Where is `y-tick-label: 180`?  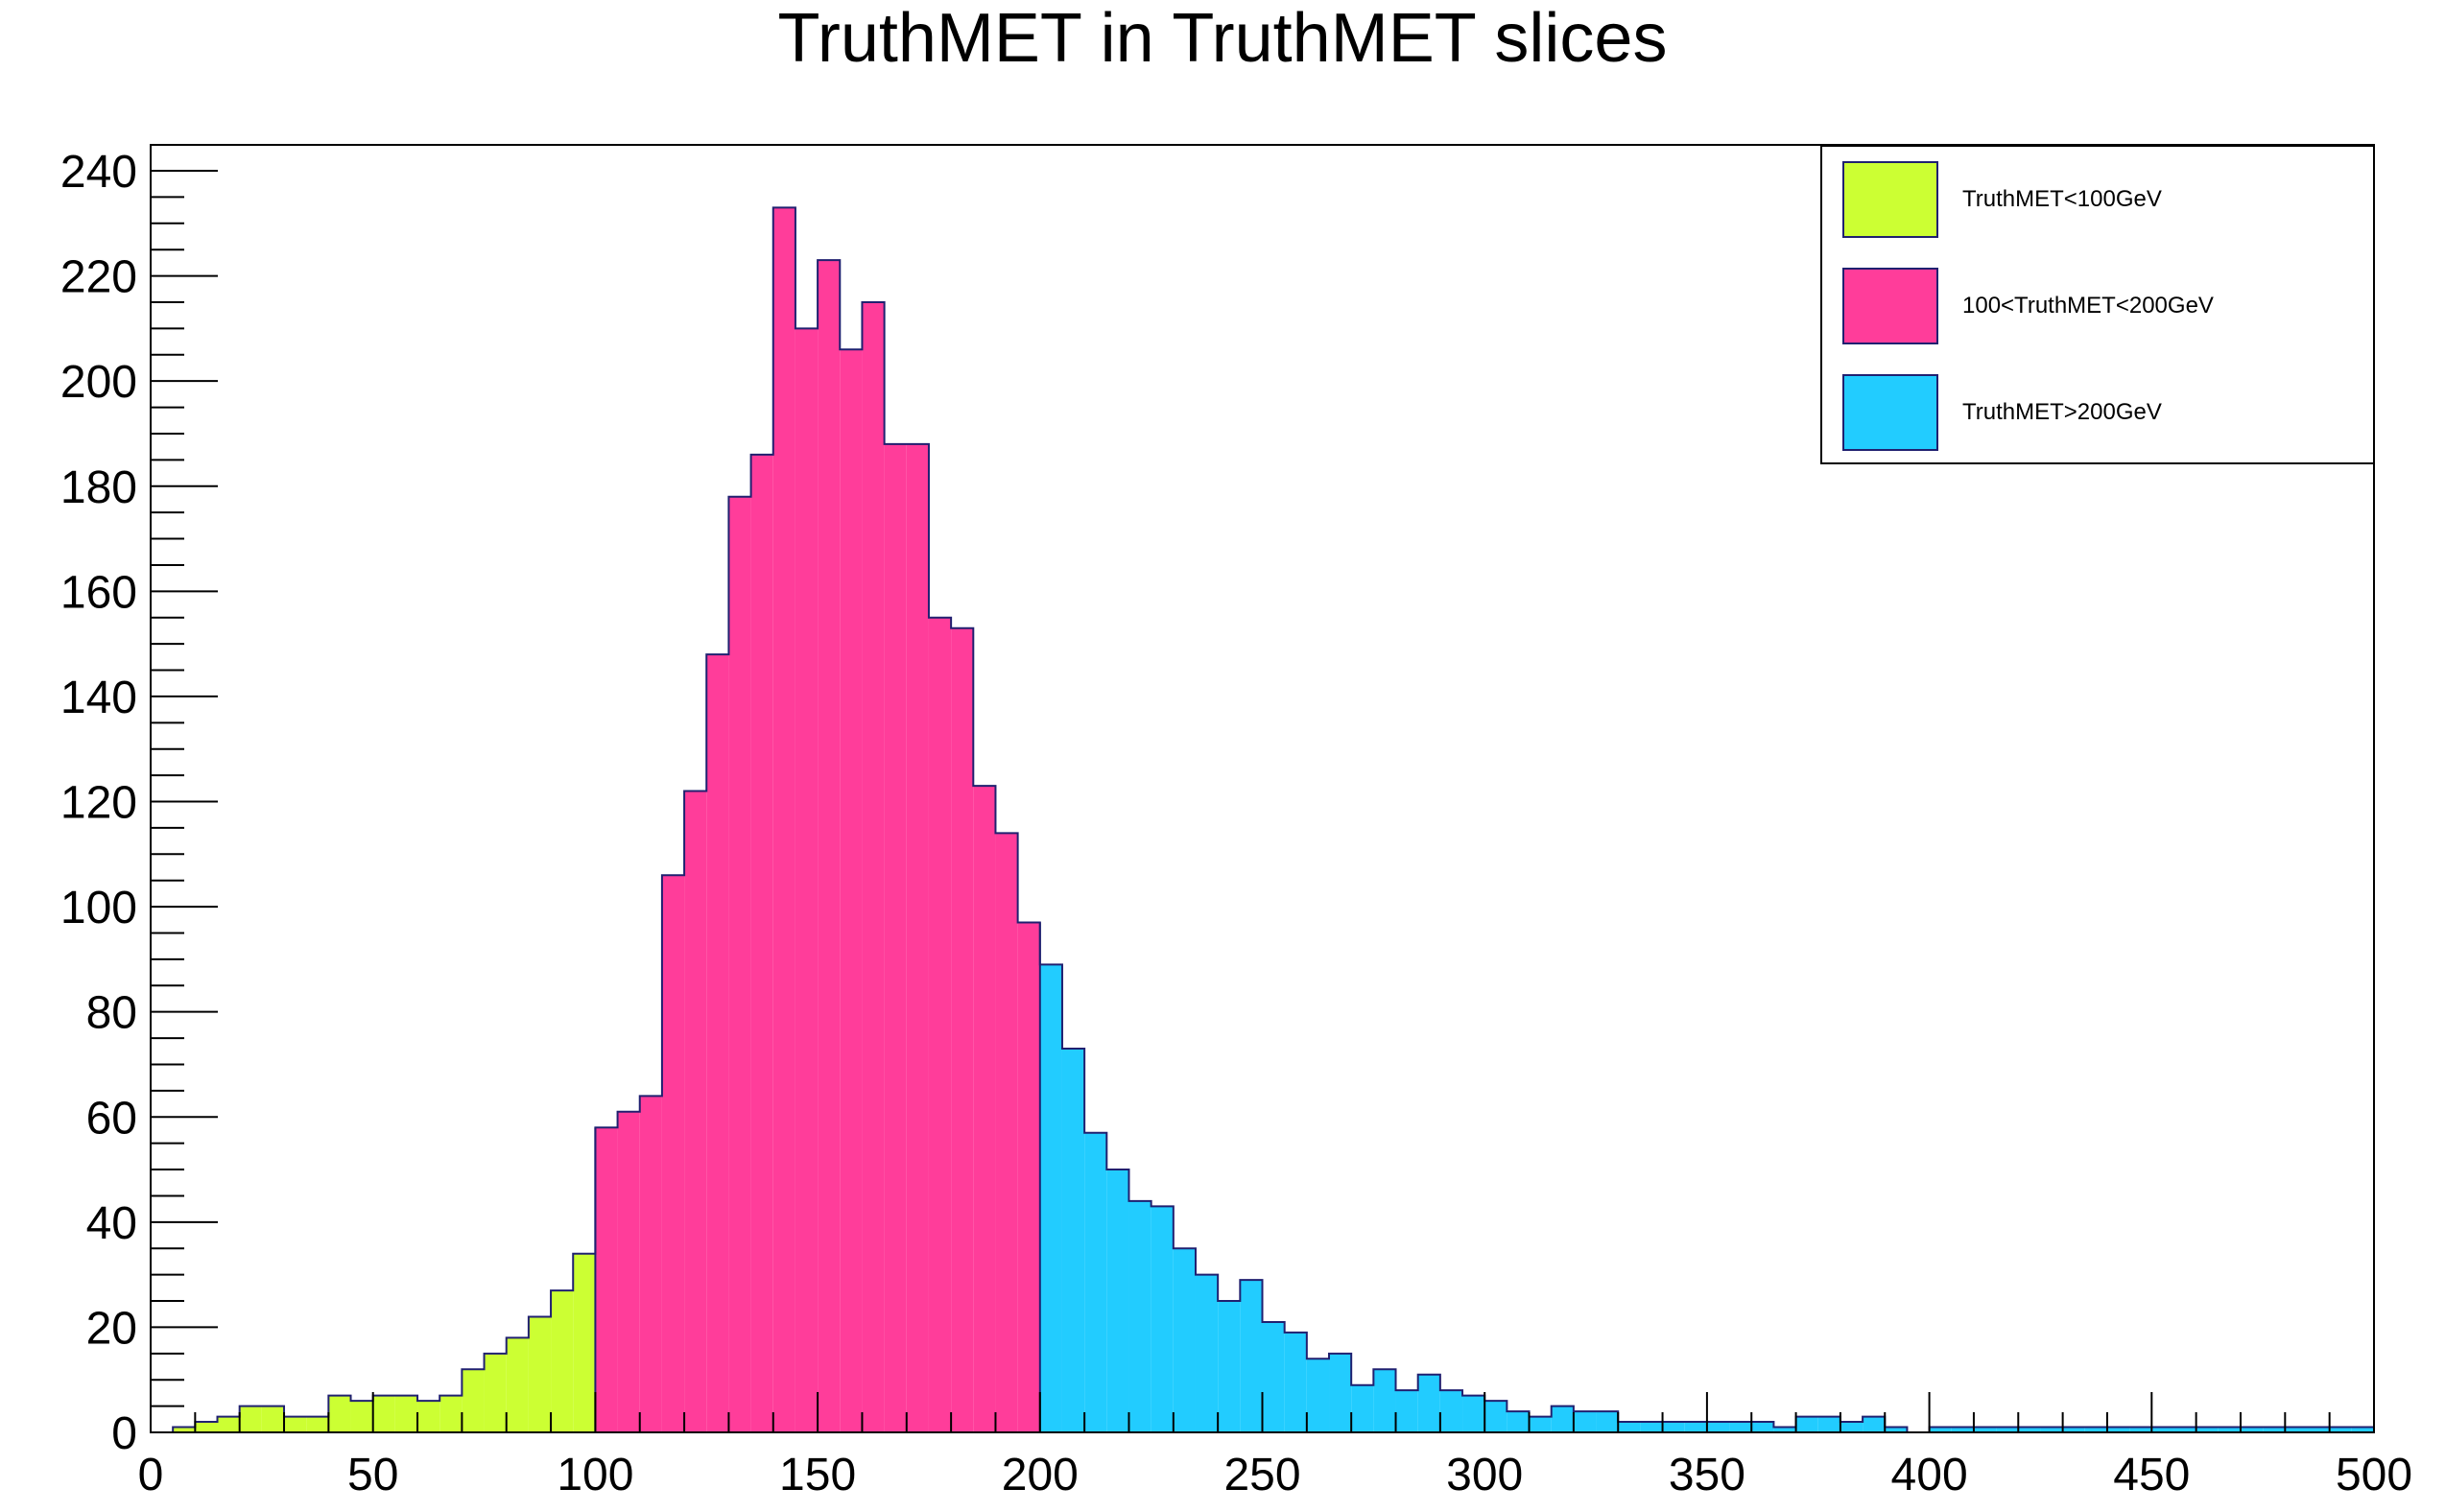
y-tick-label: 180 is located at coordinates (98, 487).